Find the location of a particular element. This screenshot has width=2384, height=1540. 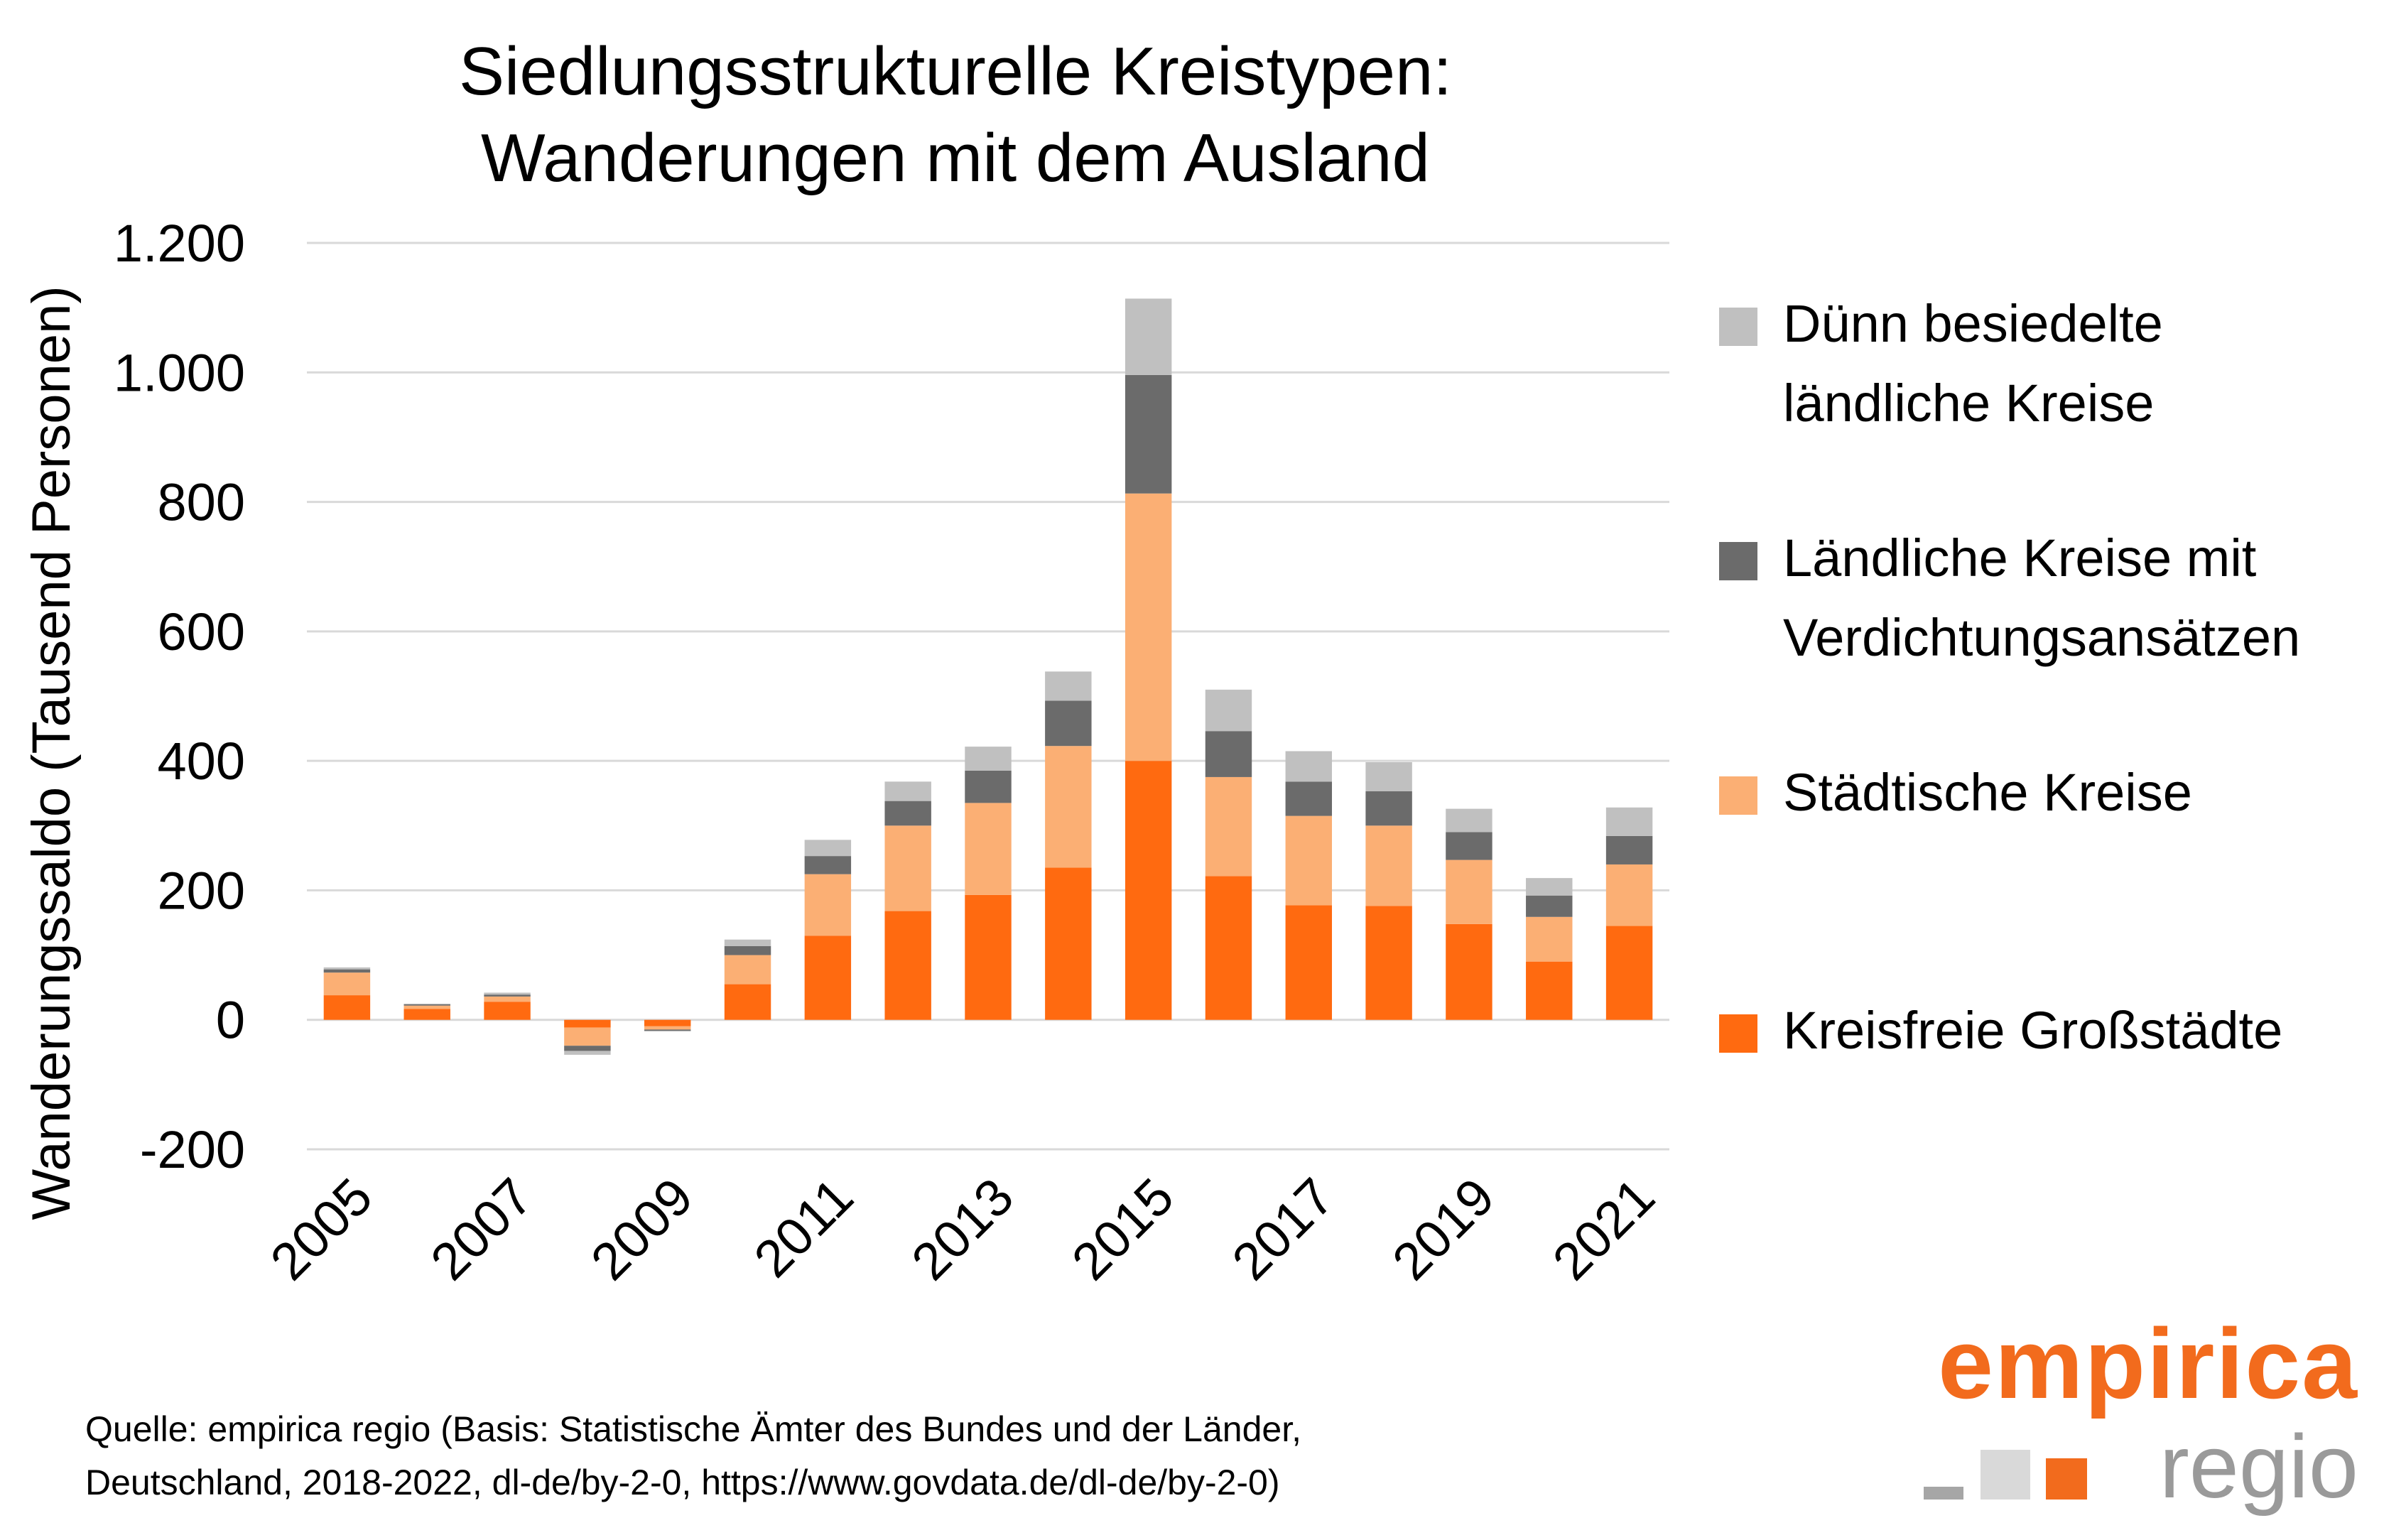

x-tick-label: 2013 is located at coordinates (962, 1229).